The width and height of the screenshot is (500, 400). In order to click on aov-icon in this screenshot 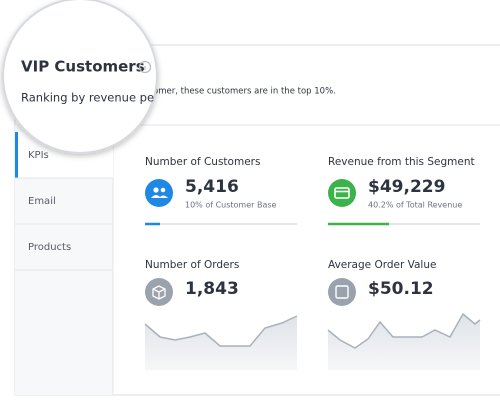, I will do `click(342, 292)`.